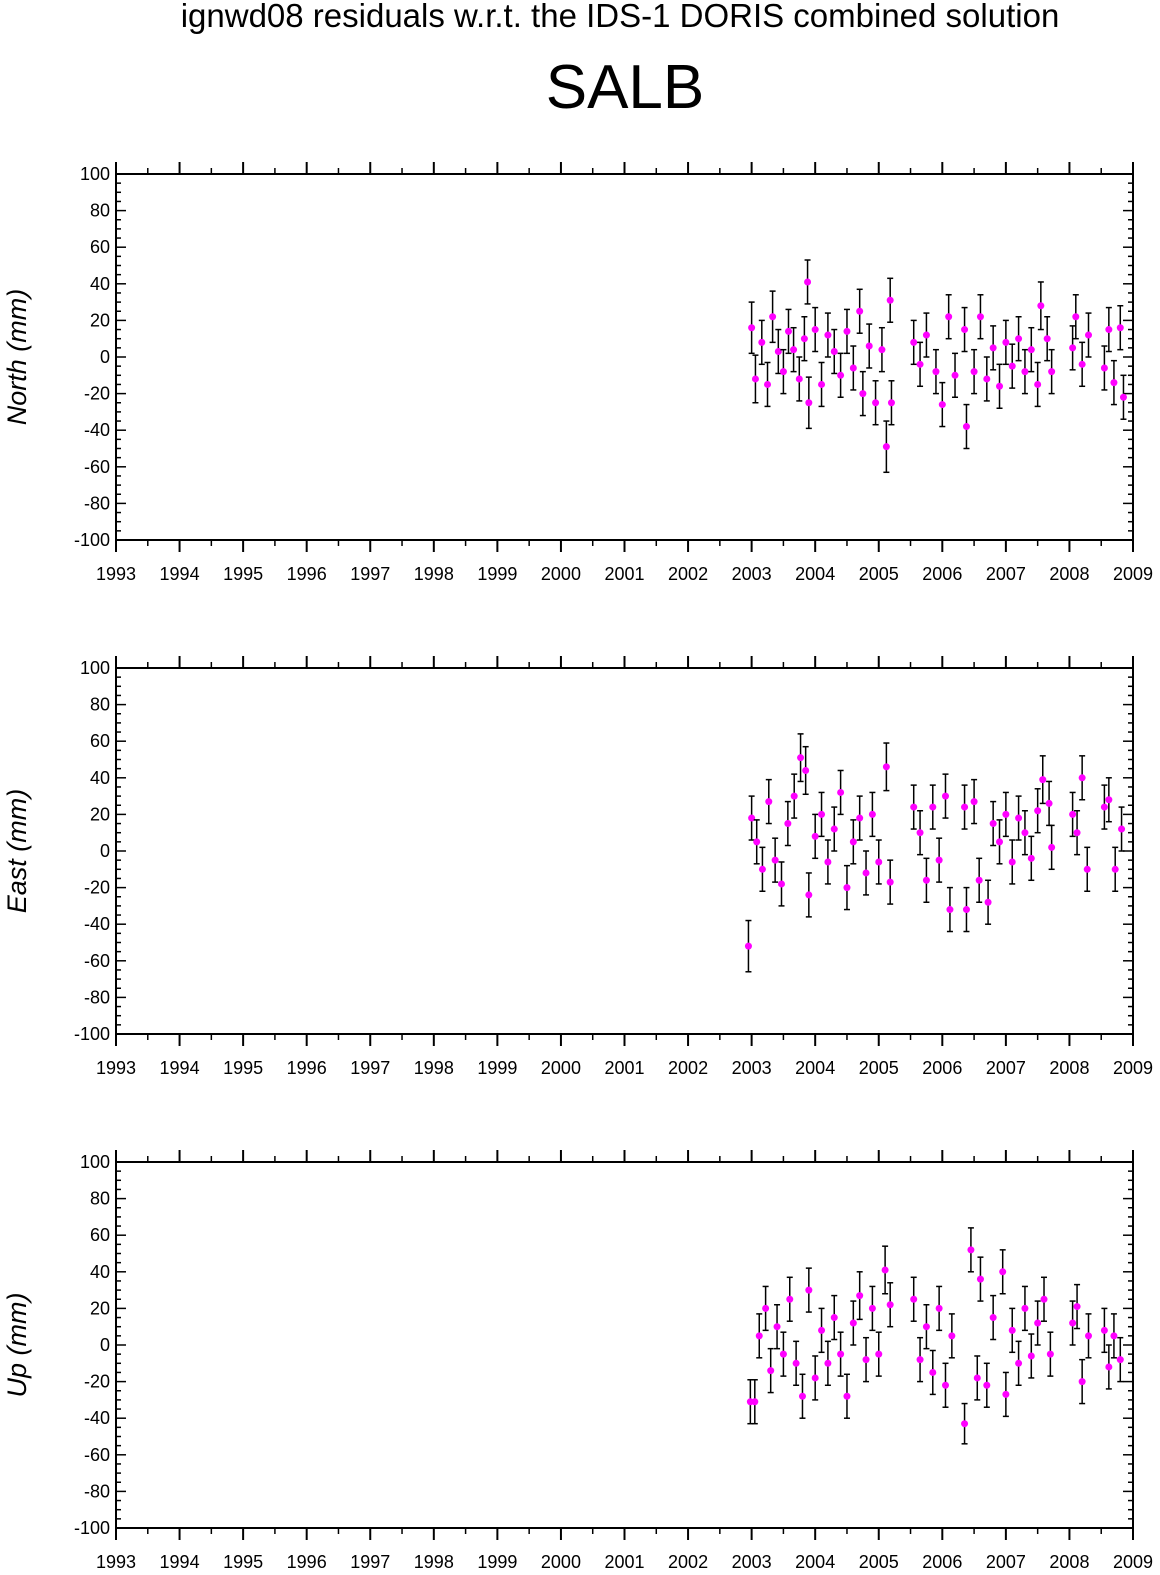  I want to click on y-axis-label: East (mm), so click(17, 851).